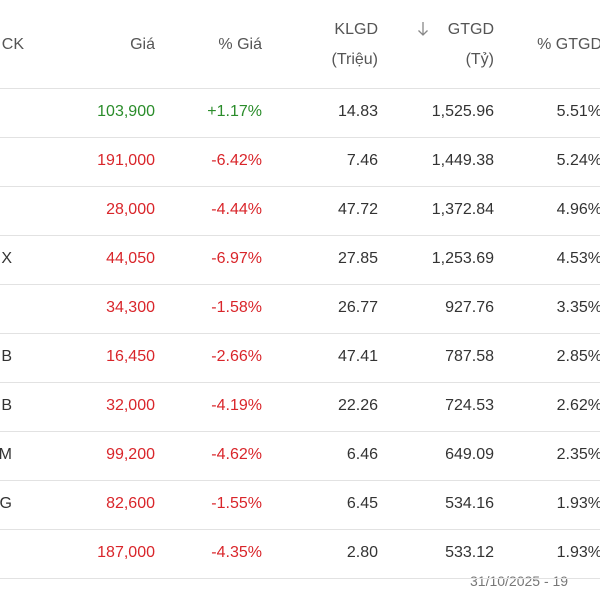  Describe the element at coordinates (12, 44) in the screenshot. I see `header-cell: CK` at that location.